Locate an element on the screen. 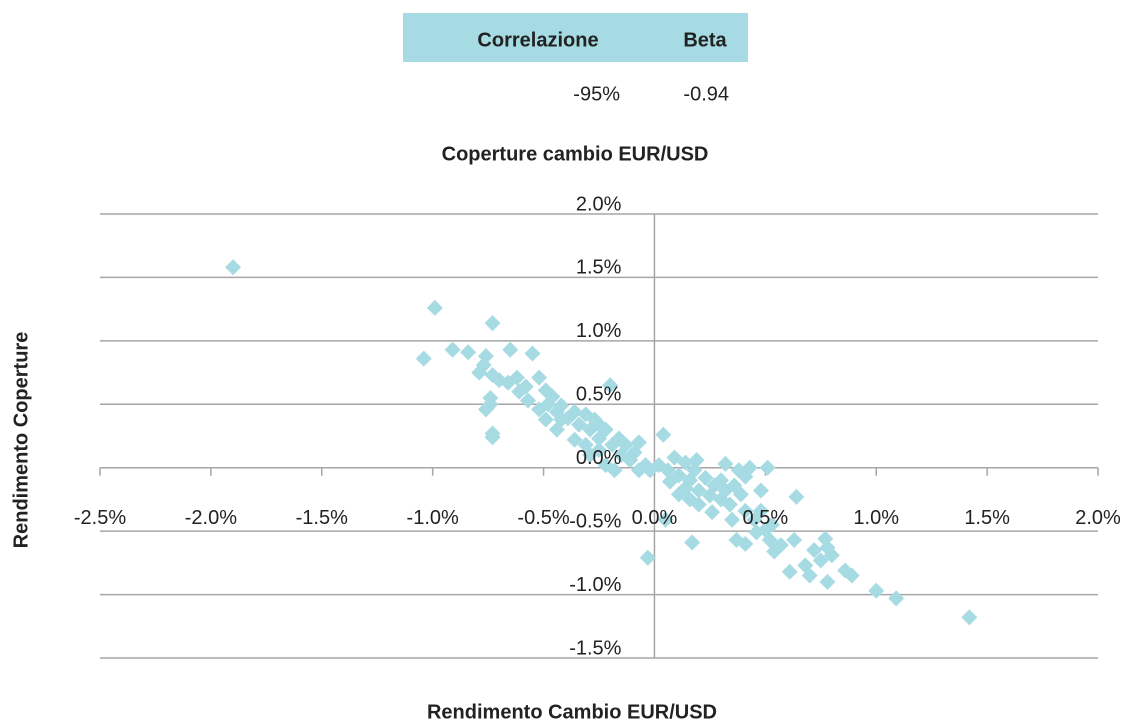 This screenshot has width=1131, height=724. x-tick-label: 0.5% is located at coordinates (766, 518).